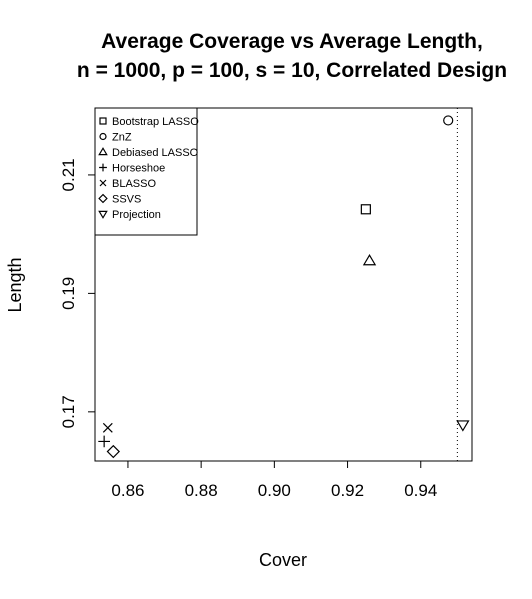 The image size is (532, 599). Describe the element at coordinates (369, 260) in the screenshot. I see `point-debiased-lasso` at that location.